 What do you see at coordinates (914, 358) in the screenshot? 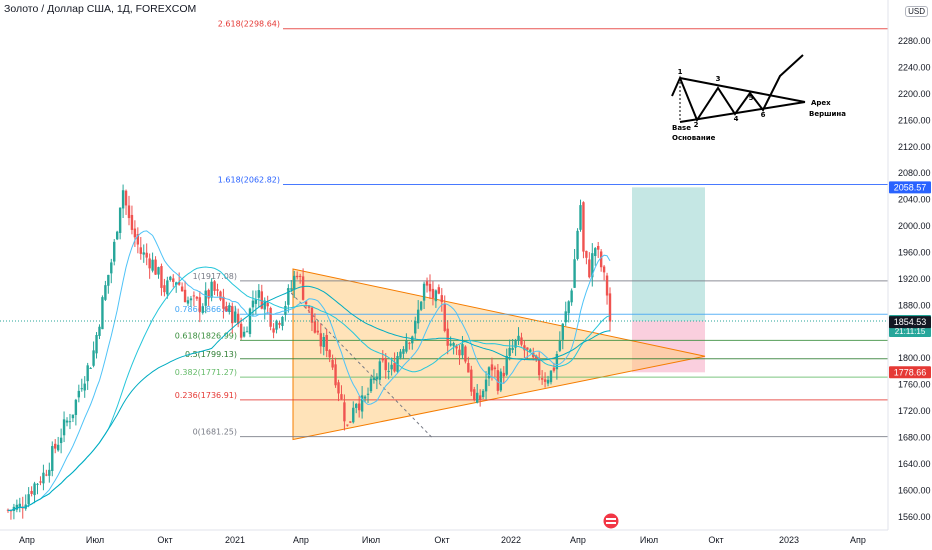
I see `price-tick-label: 1800.00` at bounding box center [914, 358].